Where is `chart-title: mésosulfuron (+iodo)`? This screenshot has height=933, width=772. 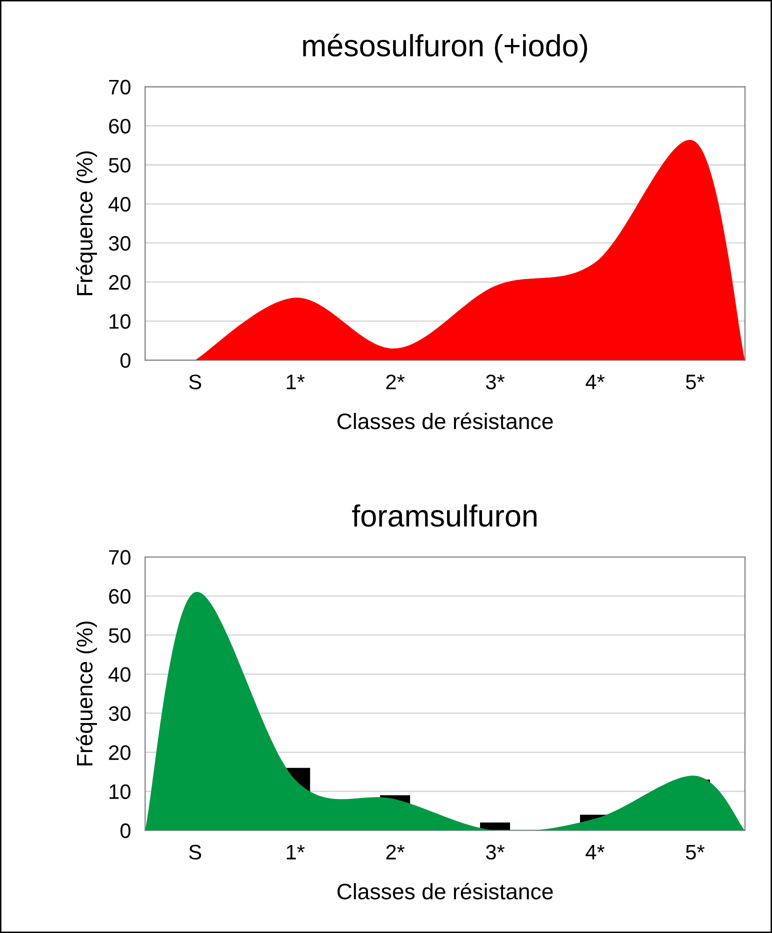 chart-title: mésosulfuron (+iodo) is located at coordinates (445, 48).